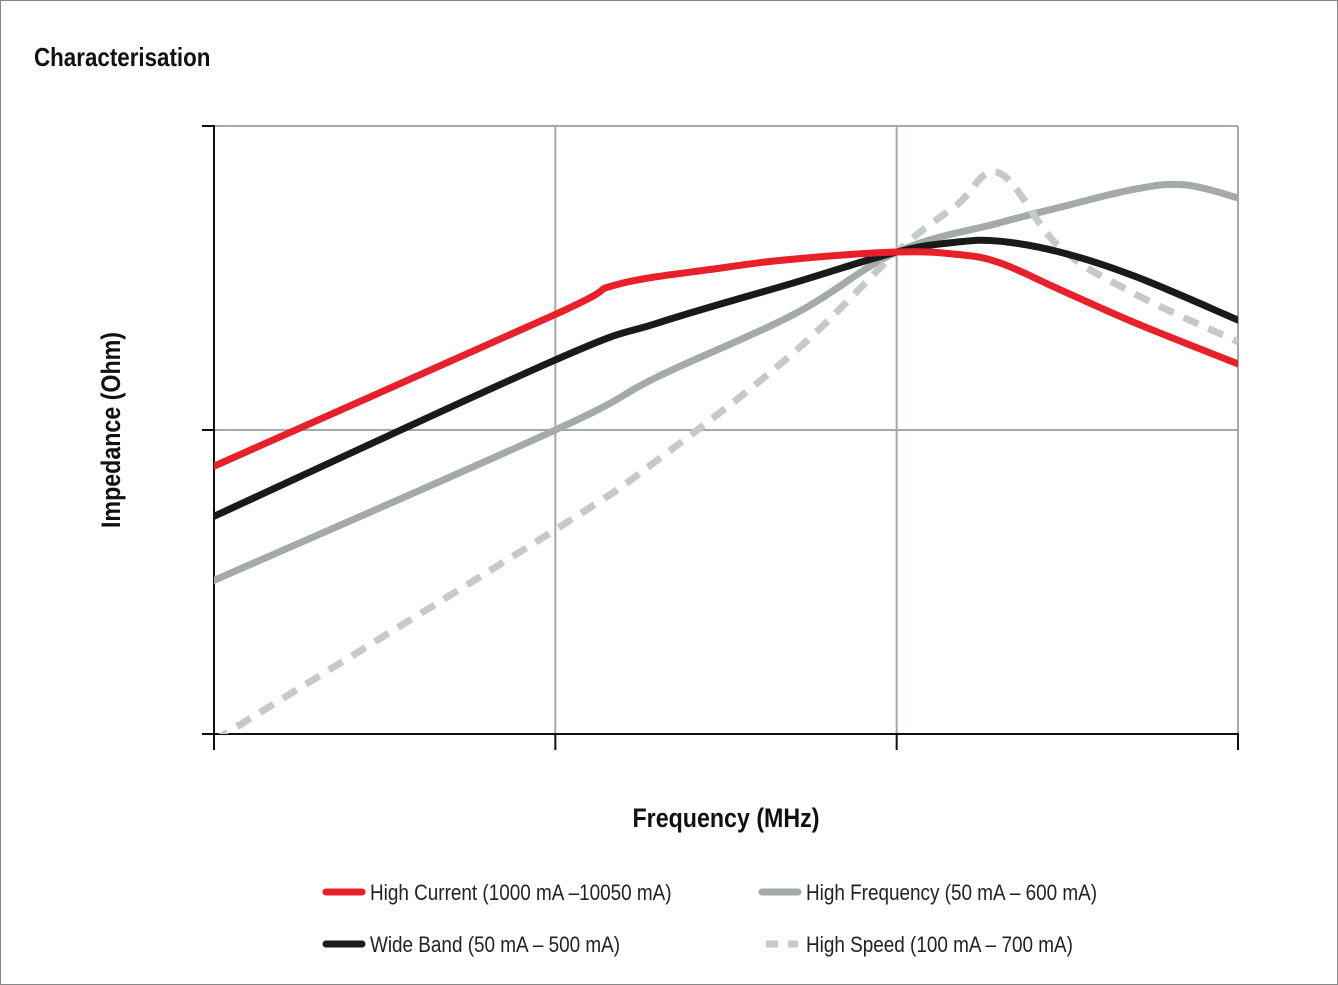  I want to click on legend-item-high-current: High Current (1000 mA –10050 mA), so click(497, 893).